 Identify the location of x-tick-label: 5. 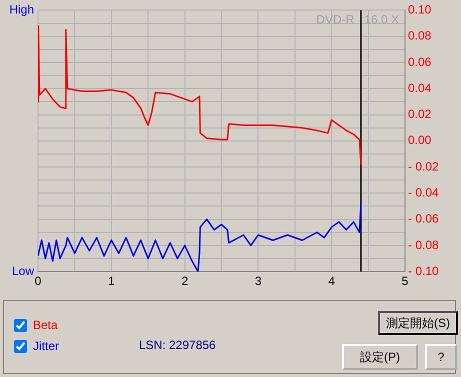
(405, 281).